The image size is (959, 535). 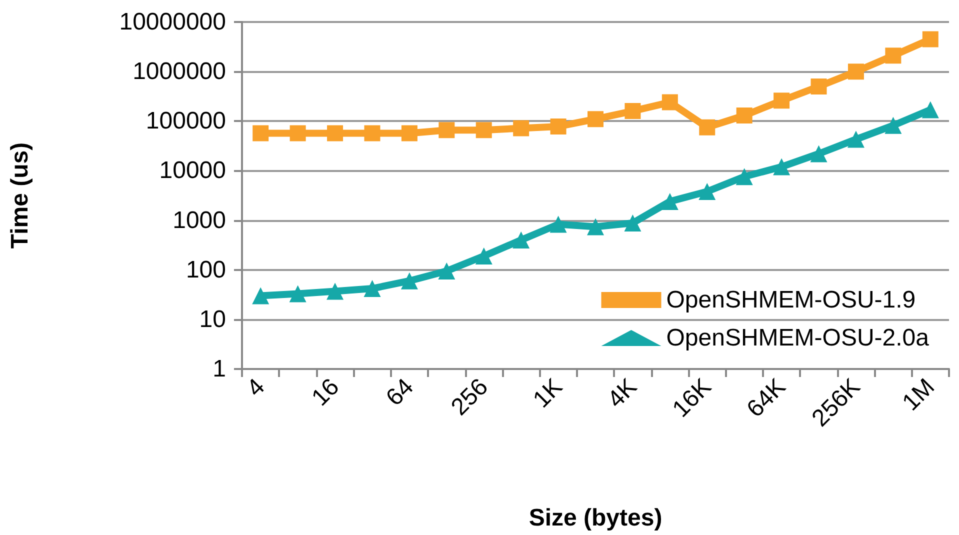 I want to click on x-tick-label: 16, so click(x=325, y=392).